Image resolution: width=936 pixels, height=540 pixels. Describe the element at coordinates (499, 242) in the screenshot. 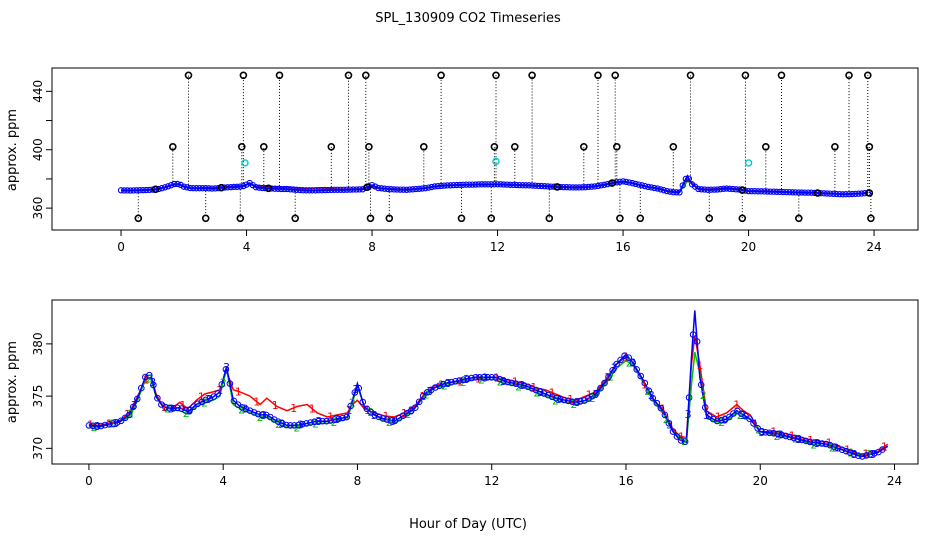

I see `top-x-axis: 0 4 8 12 16 20 24` at that location.